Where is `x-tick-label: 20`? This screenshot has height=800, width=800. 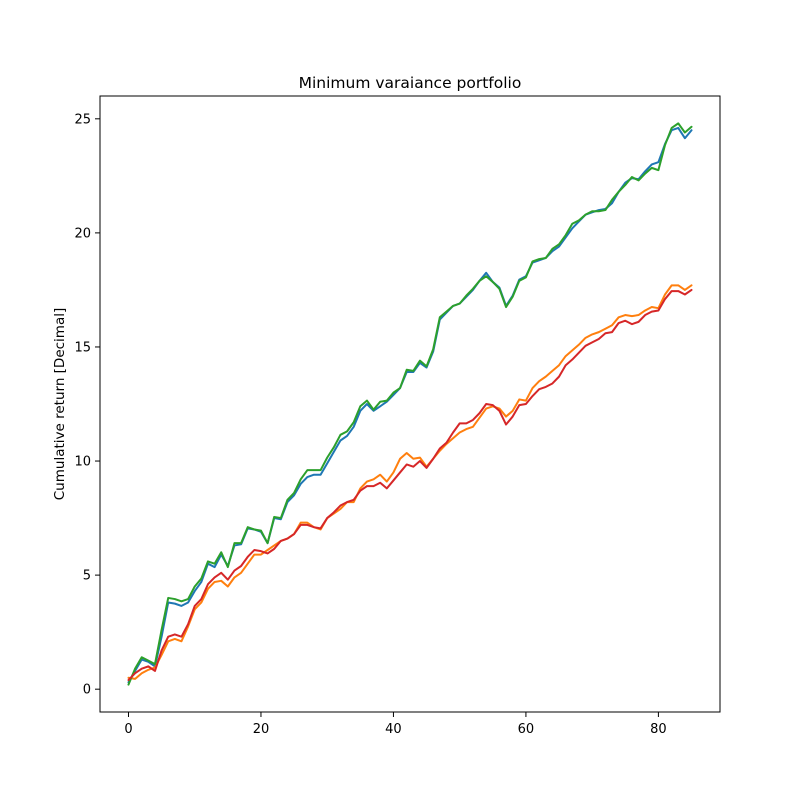 x-tick-label: 20 is located at coordinates (261, 729).